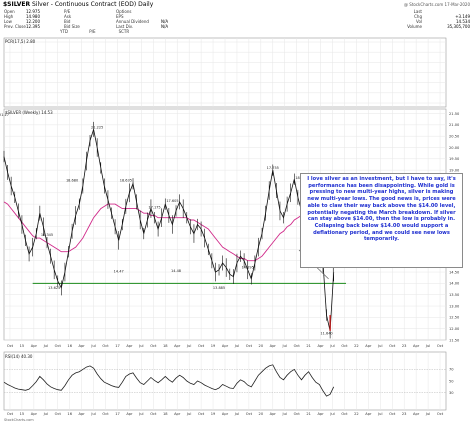  Describe the element at coordinates (97, 127) in the screenshot. I see `price-data-label: 21.225` at that location.